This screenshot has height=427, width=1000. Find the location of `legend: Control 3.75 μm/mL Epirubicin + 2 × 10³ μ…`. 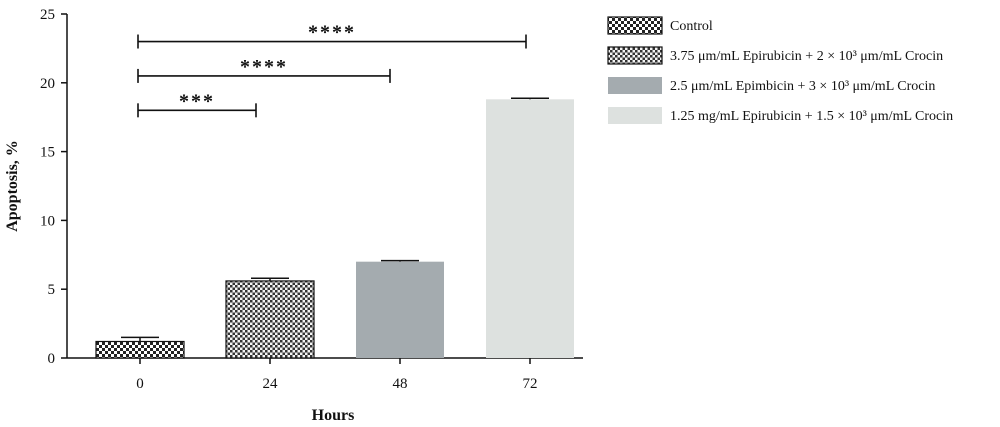

legend: Control 3.75 μm/mL Epirubicin + 2 × 10³ μ… is located at coordinates (780, 70).